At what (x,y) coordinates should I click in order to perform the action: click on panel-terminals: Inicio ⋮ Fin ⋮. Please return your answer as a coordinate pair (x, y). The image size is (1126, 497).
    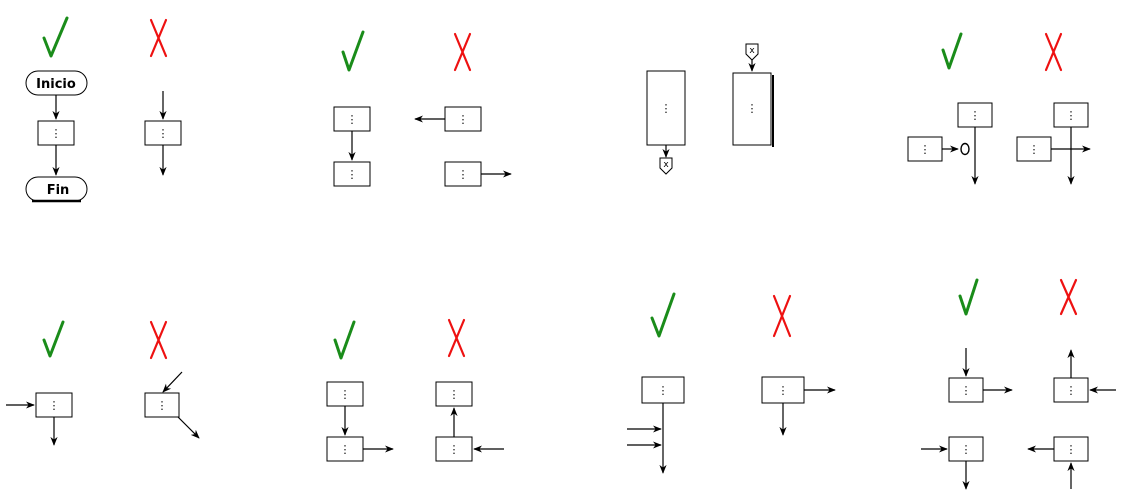
    Looking at the image, I should click on (103, 109).